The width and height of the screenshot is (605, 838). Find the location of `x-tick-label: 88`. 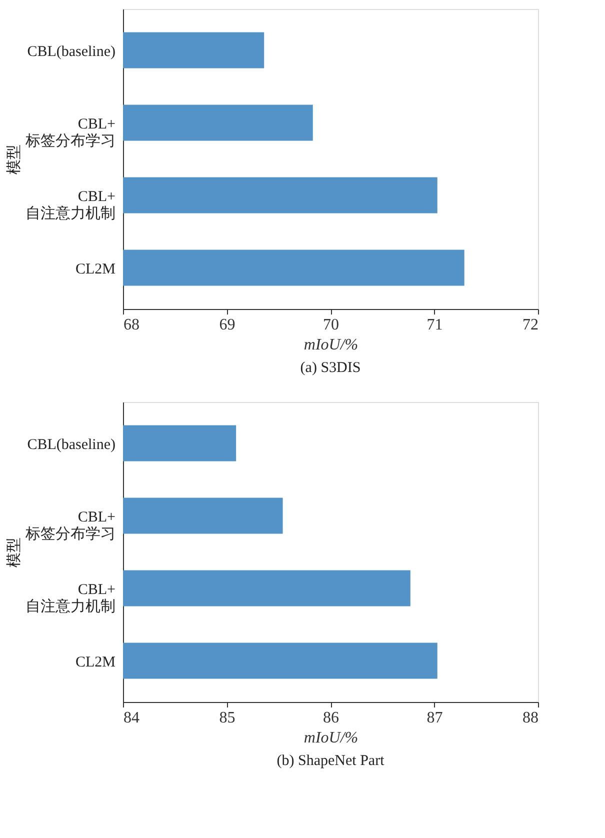

x-tick-label: 88 is located at coordinates (530, 718).